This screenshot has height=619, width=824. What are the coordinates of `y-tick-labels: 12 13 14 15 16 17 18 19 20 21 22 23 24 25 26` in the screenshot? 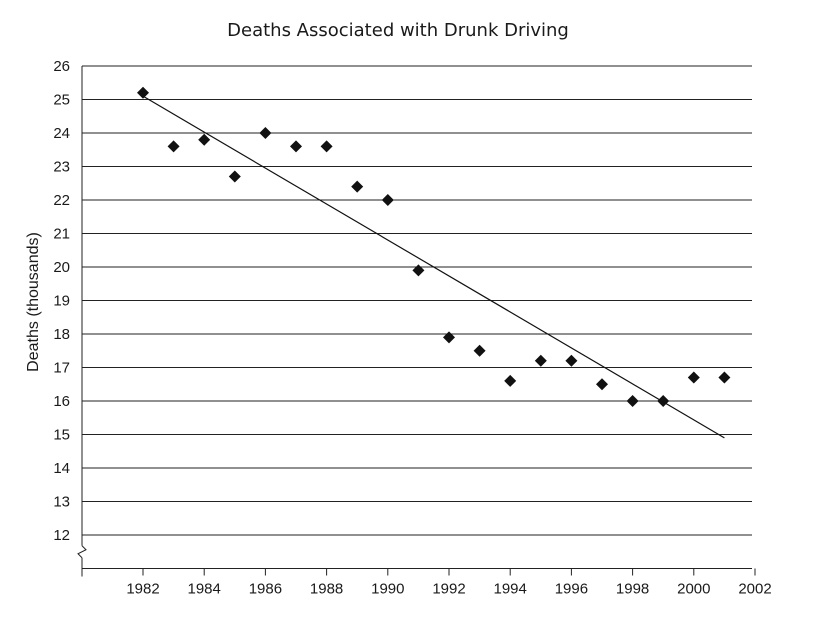 It's located at (61, 301).